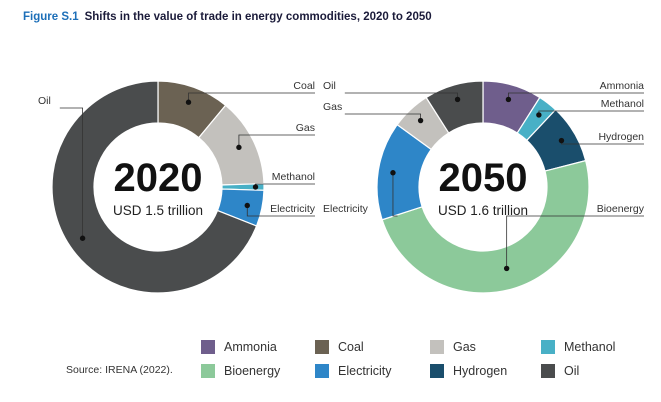 The image size is (661, 402). Describe the element at coordinates (329, 86) in the screenshot. I see `slice-label-2050-oil: Oil` at that location.